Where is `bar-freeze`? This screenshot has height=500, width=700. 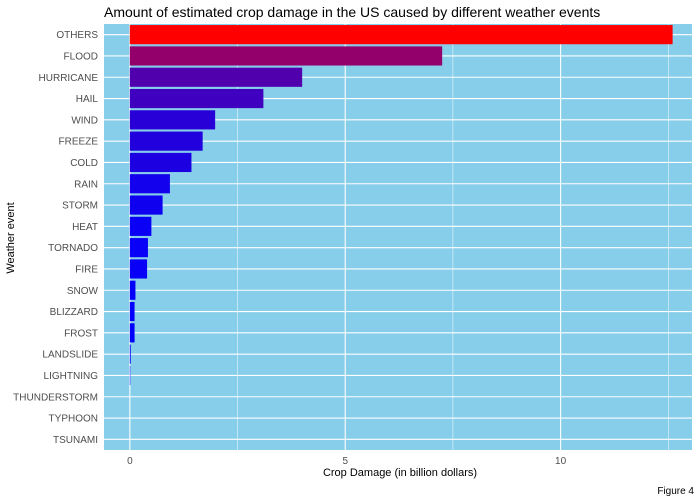
bar-freeze is located at coordinates (166, 141).